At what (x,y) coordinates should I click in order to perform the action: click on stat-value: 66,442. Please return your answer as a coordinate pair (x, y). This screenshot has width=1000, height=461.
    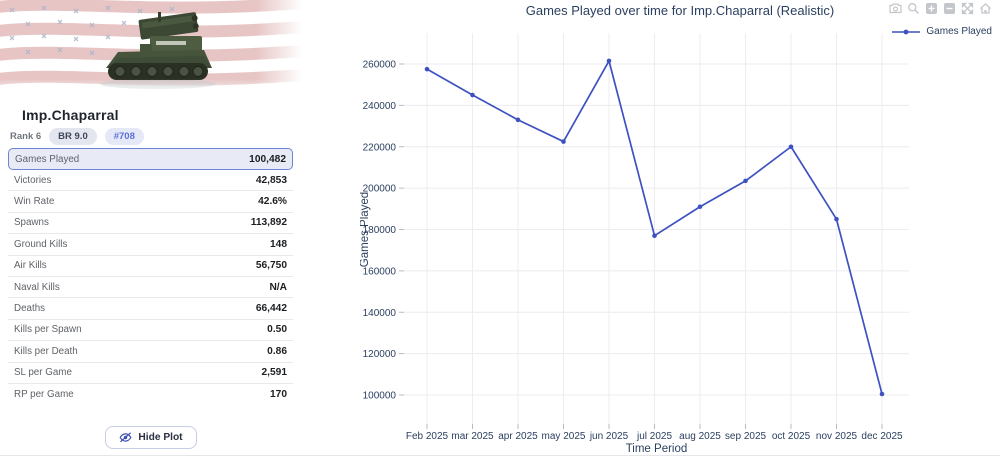
    Looking at the image, I should click on (271, 309).